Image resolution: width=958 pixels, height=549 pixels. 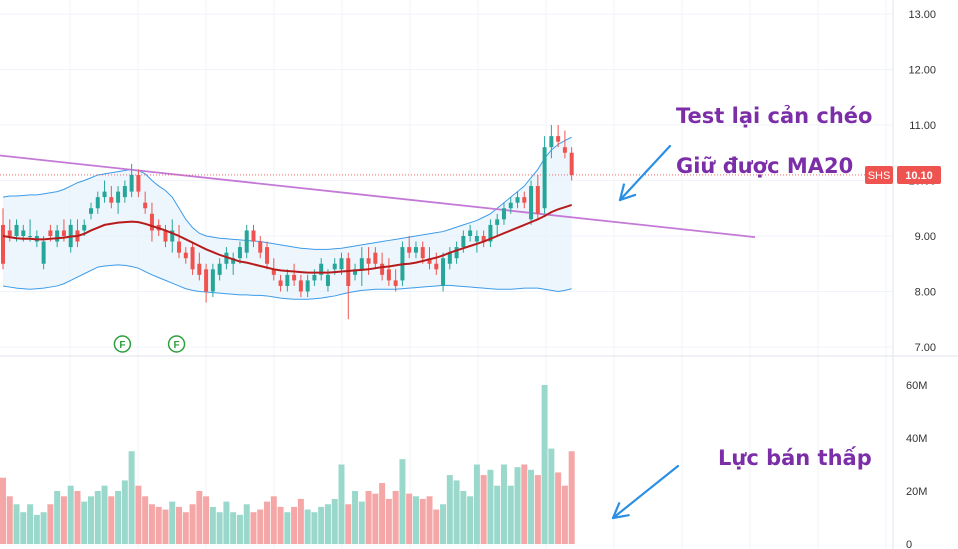 What do you see at coordinates (916, 386) in the screenshot?
I see `volume-tick-label: 60M` at bounding box center [916, 386].